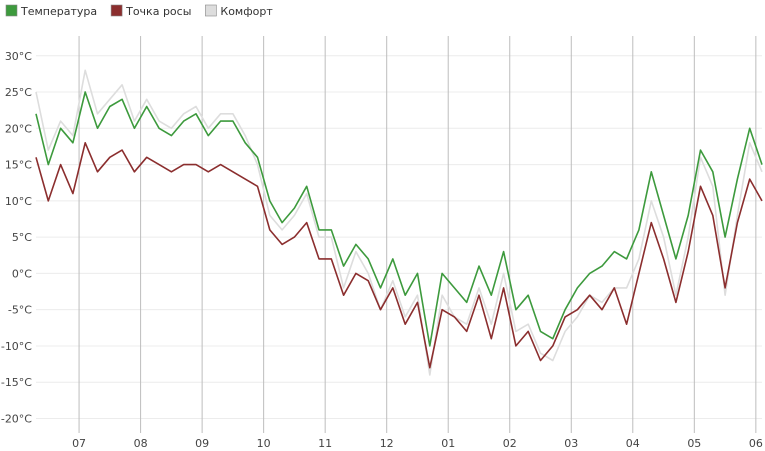 This screenshot has height=451, width=765. Describe the element at coordinates (22, 237) in the screenshot. I see `y-tick-label: 5°C` at that location.